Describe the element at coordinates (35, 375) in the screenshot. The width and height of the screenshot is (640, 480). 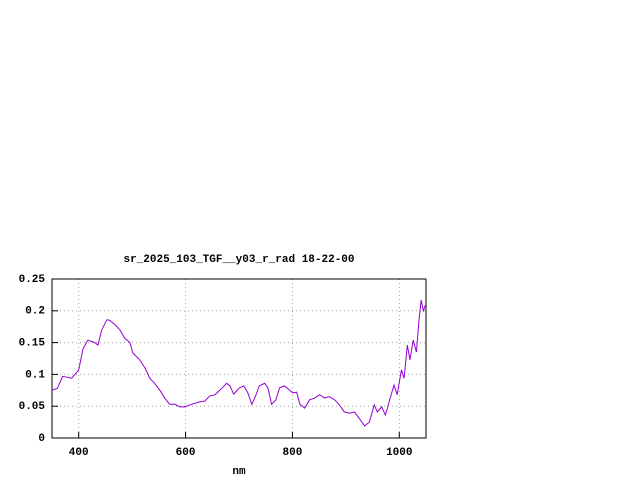
I see `y-tick-label: 0.1` at that location.